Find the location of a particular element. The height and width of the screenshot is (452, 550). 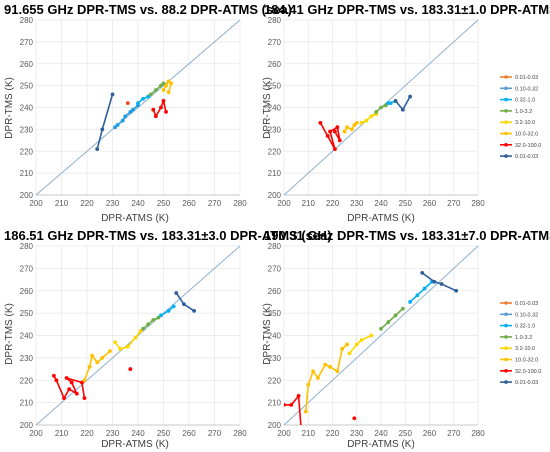

legend-label: 32.0-100.0 is located at coordinates (528, 146).